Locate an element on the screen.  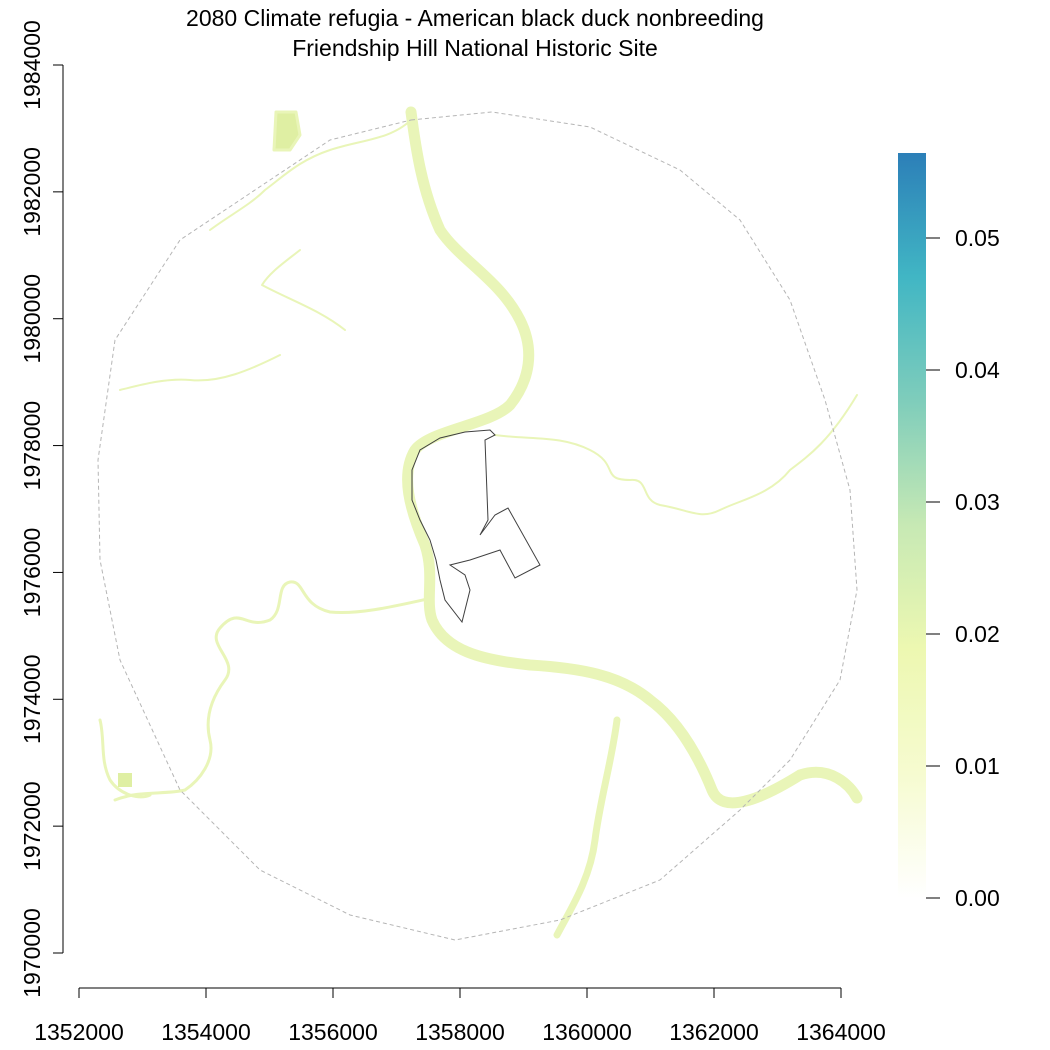
park-boundary is located at coordinates (476, 526).